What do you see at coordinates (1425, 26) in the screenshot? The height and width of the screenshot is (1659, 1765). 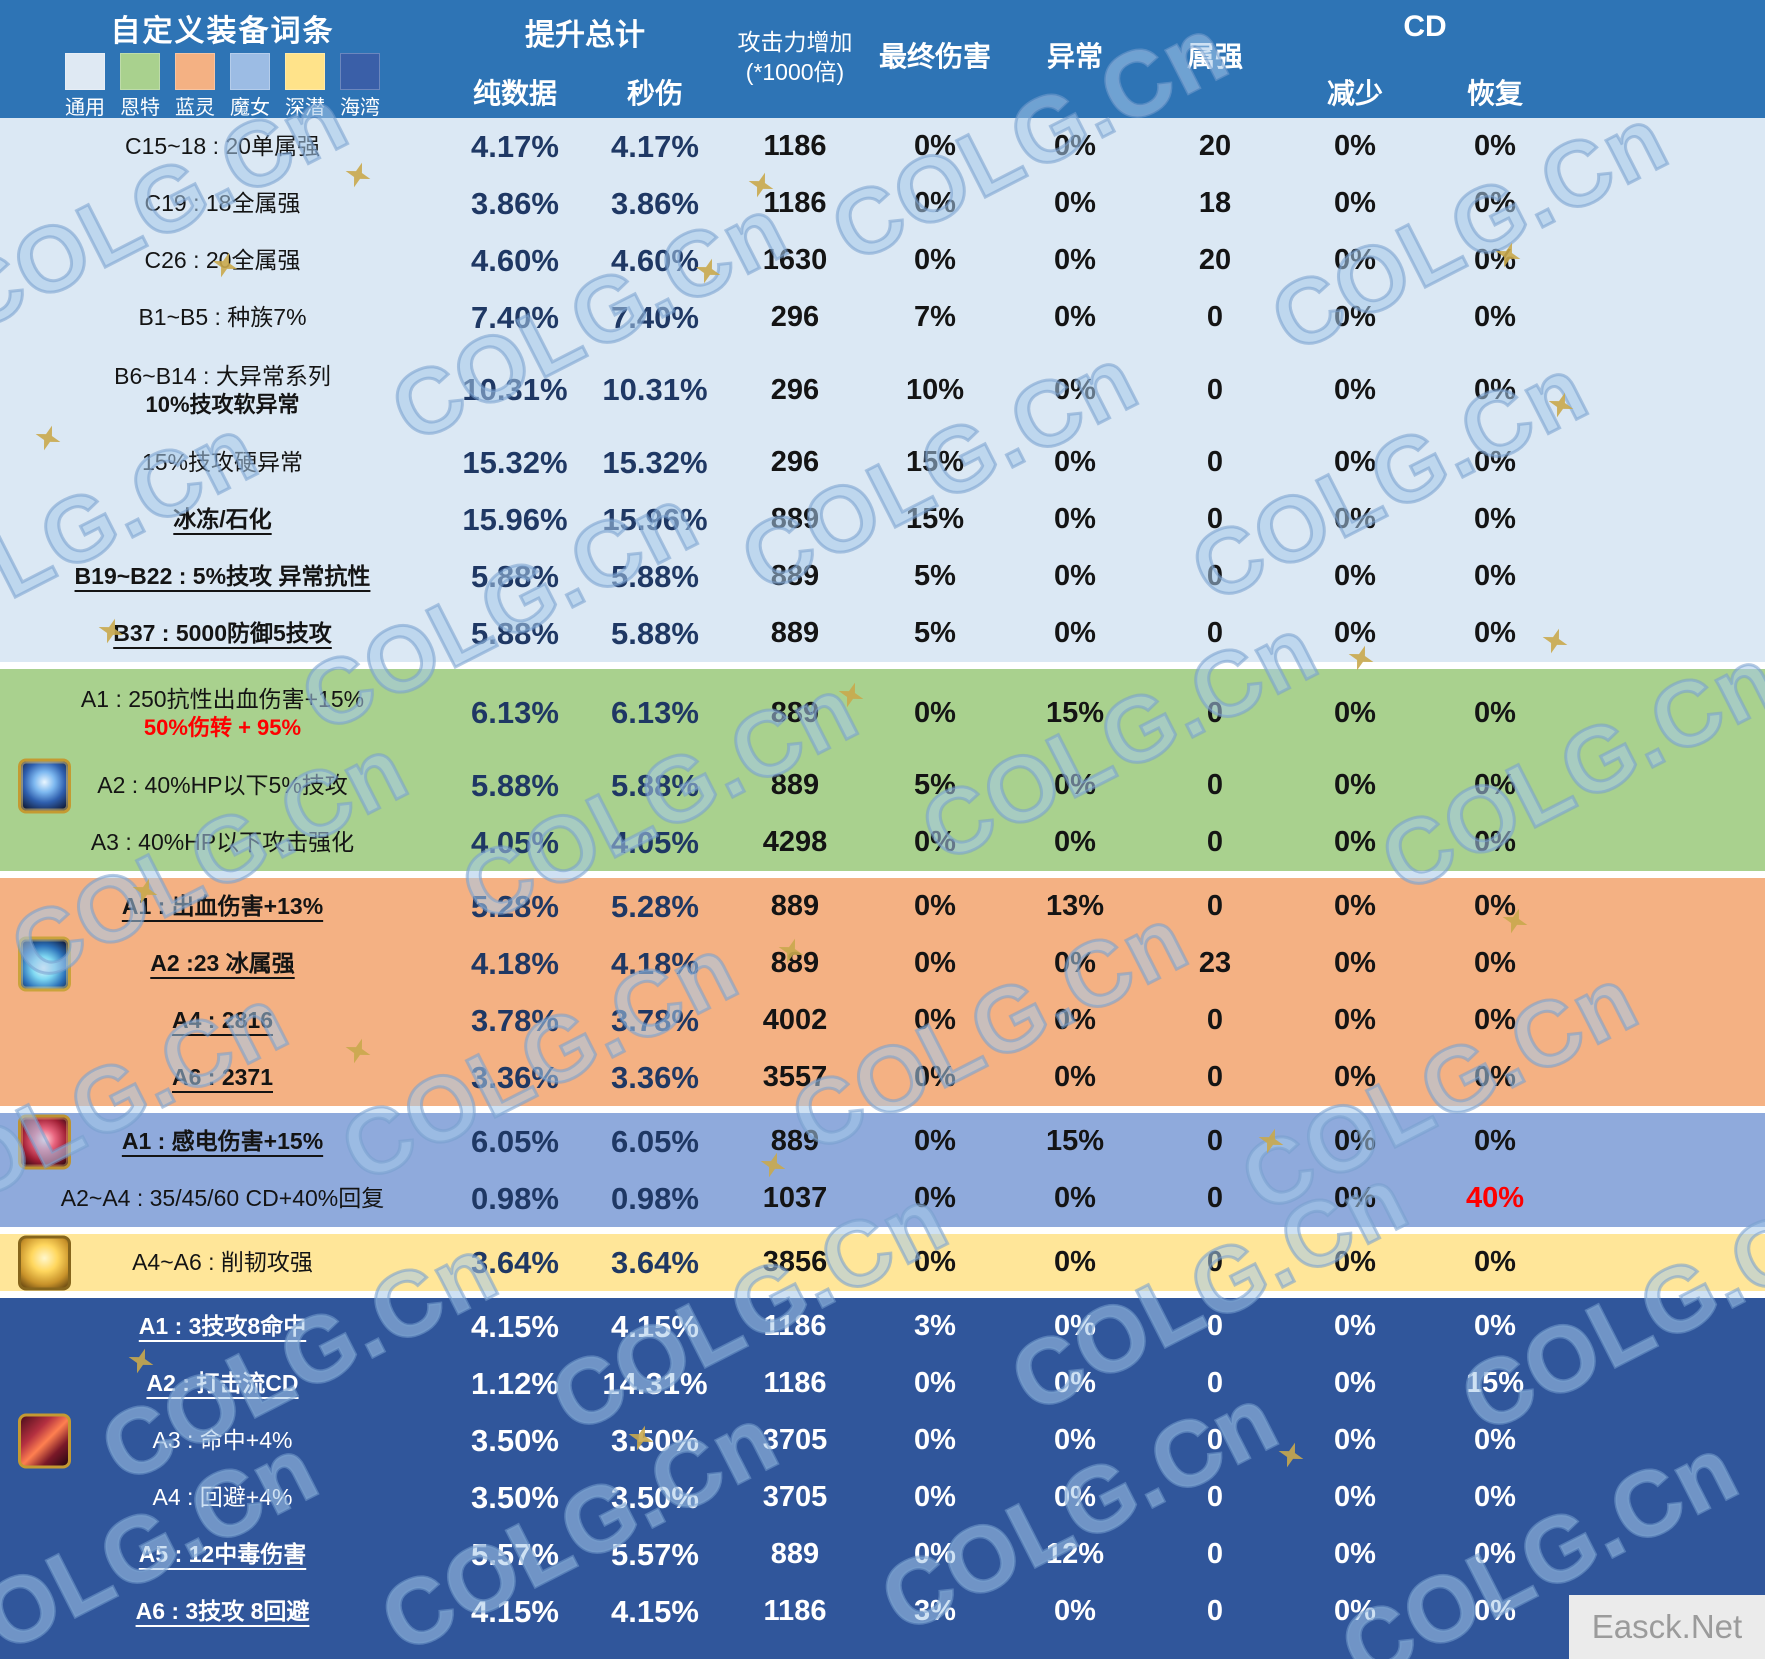 I see `group-cd-label: CD` at bounding box center [1425, 26].